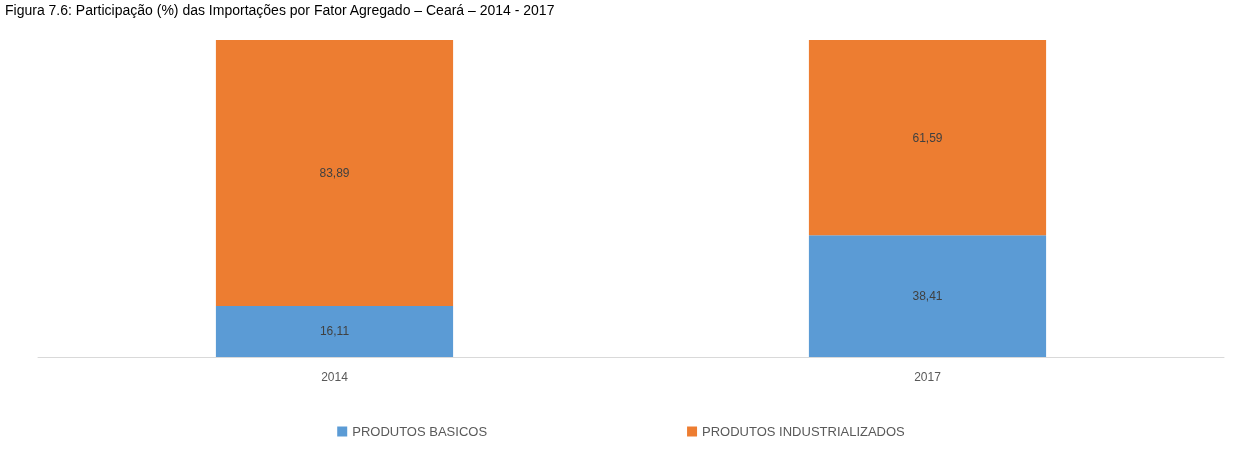 The image size is (1242, 455). I want to click on x-tick-label: 2014, so click(335, 377).